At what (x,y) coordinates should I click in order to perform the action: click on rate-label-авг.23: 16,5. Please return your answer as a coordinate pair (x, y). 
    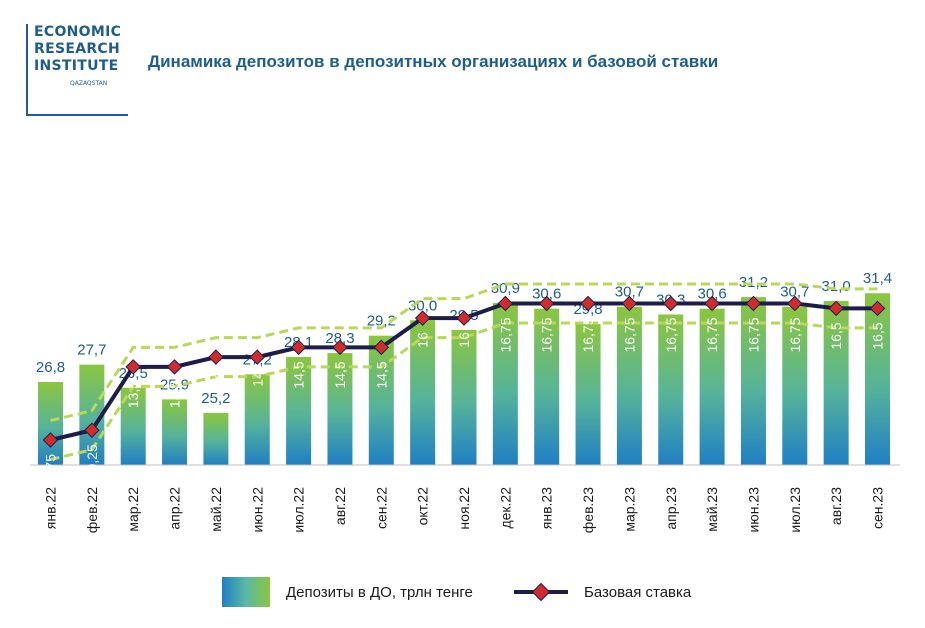
    Looking at the image, I should click on (836, 335).